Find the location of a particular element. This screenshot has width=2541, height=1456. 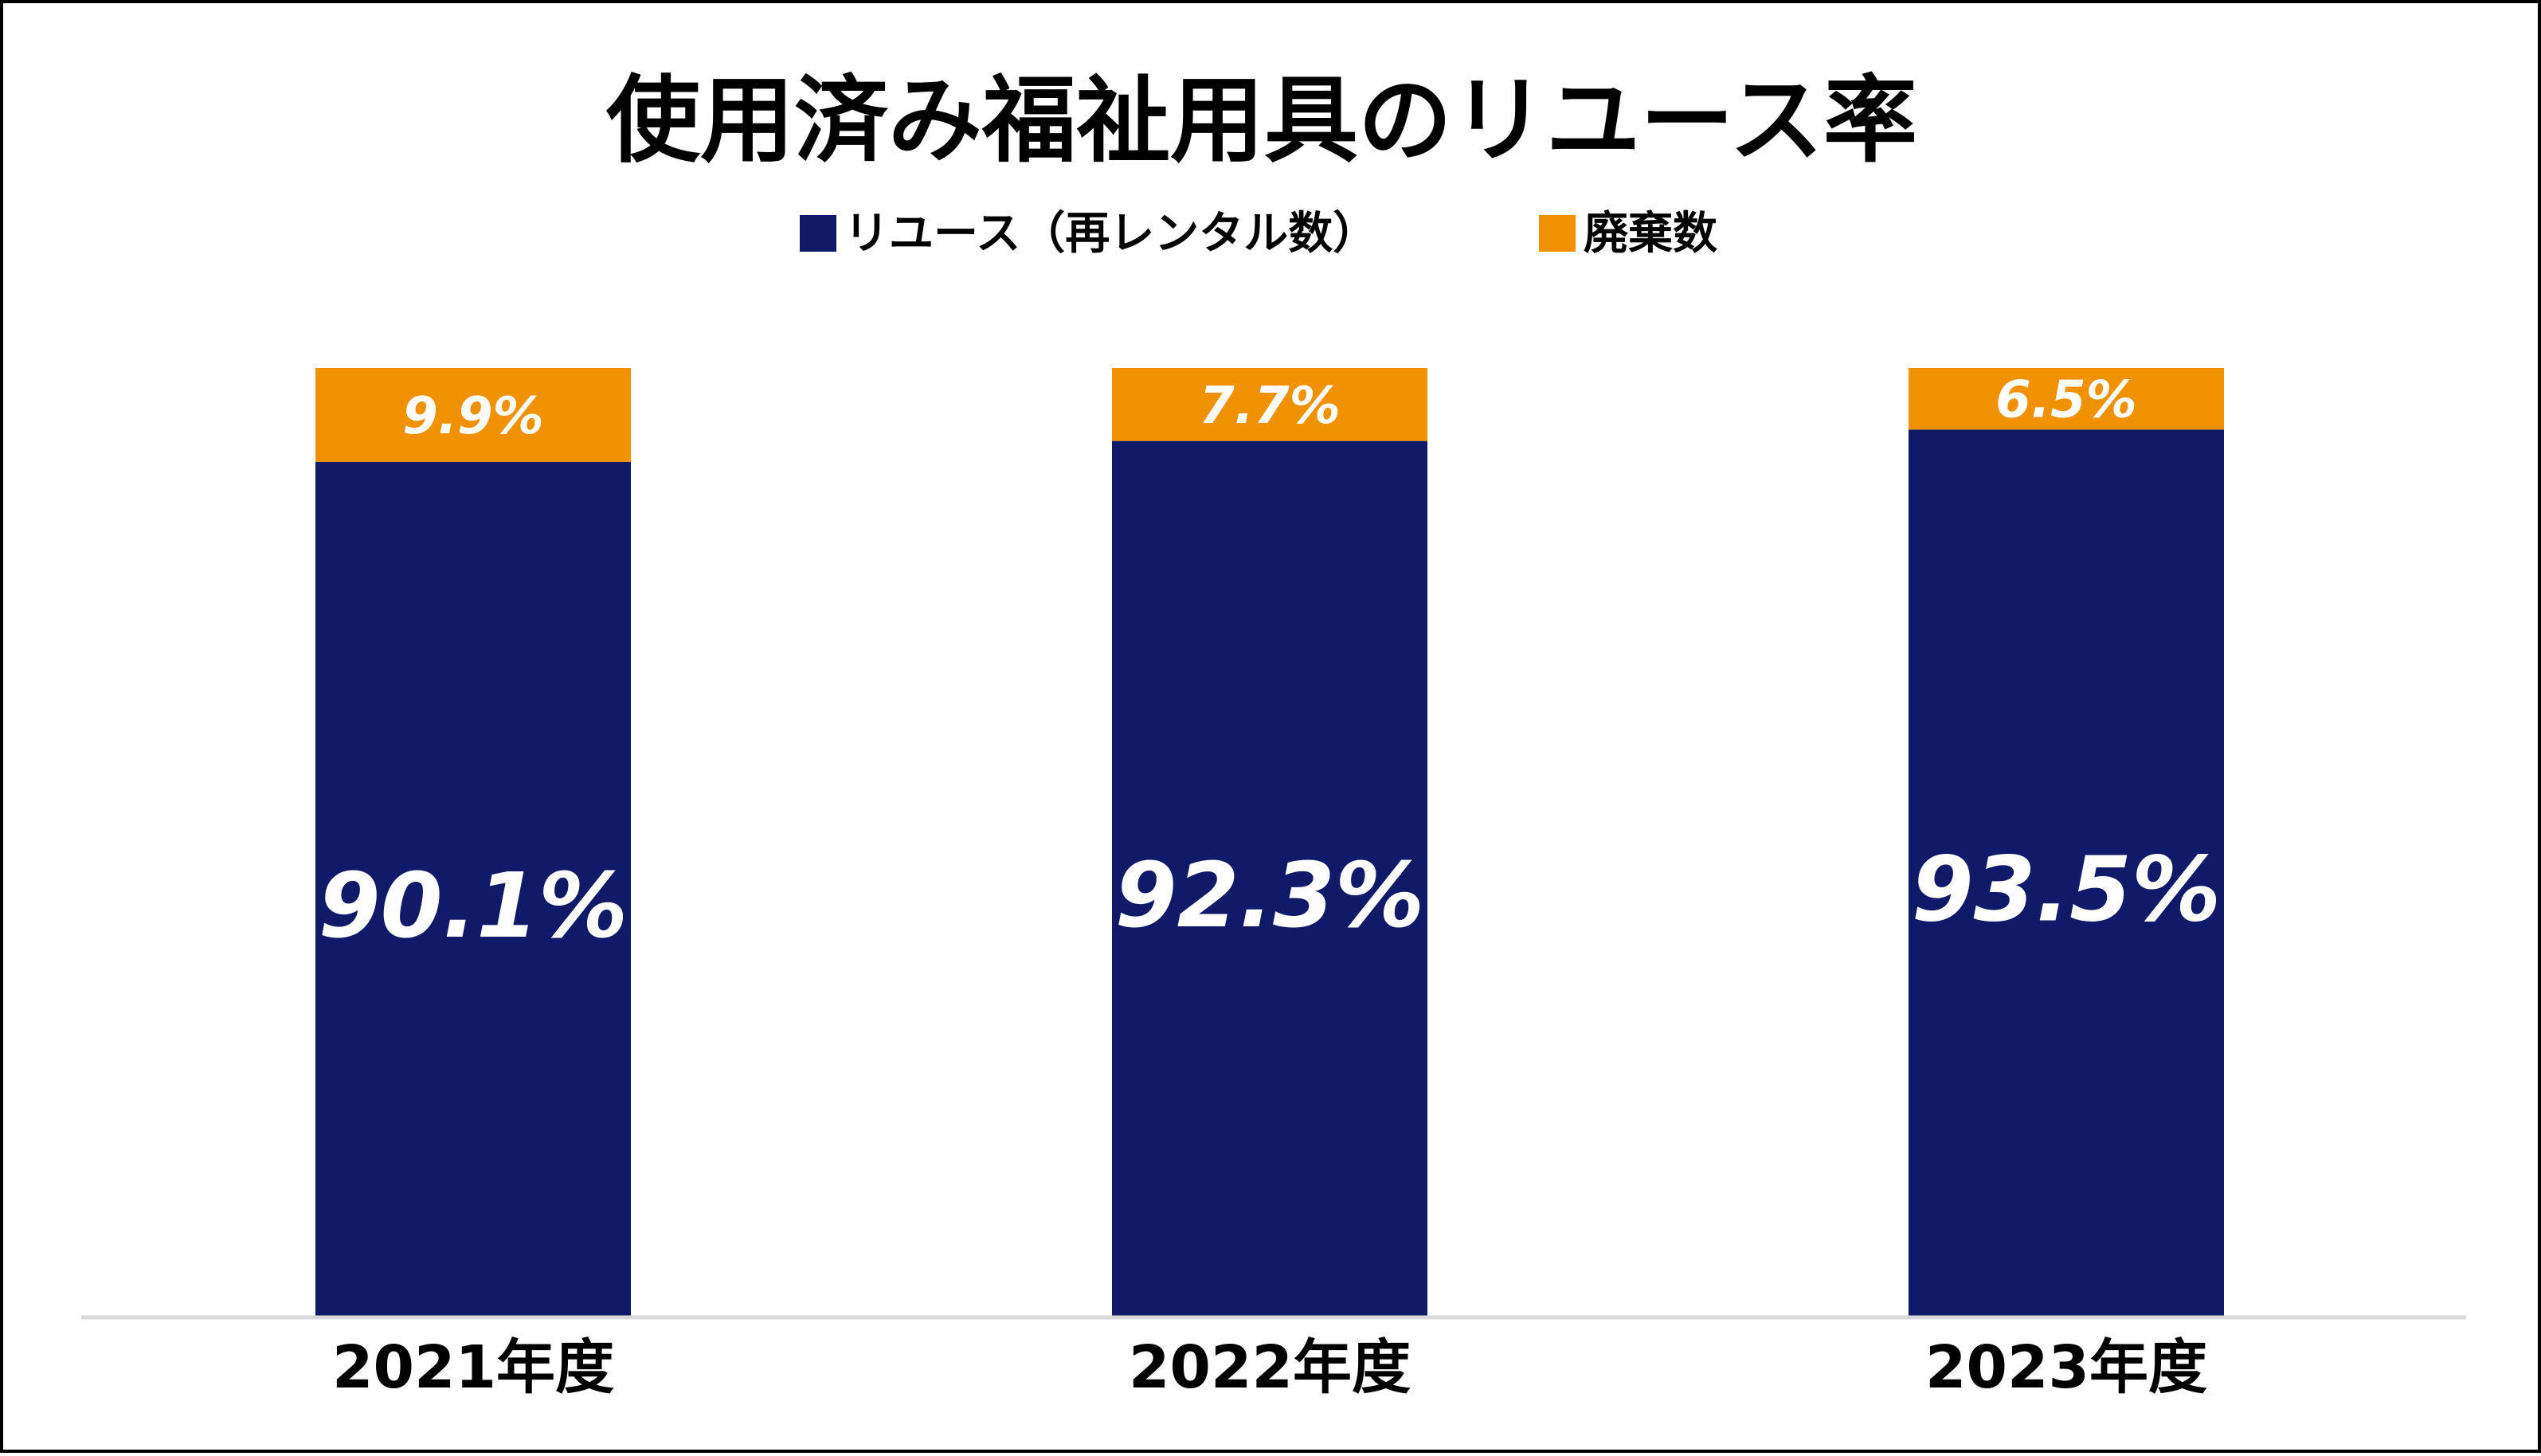

x-tick-label: 2023年度 is located at coordinates (2066, 1367).